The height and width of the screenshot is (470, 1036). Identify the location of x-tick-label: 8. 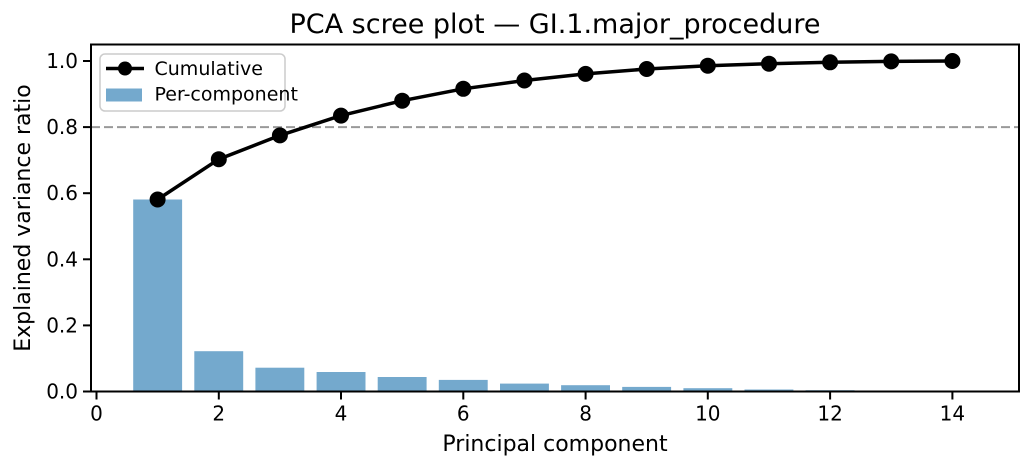
(585, 414).